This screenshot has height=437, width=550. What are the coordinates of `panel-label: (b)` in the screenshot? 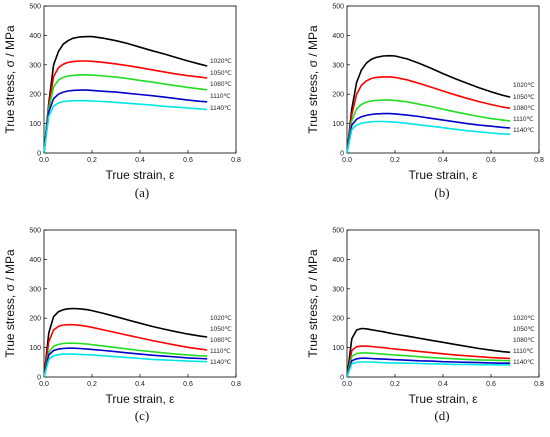 It's located at (441, 192).